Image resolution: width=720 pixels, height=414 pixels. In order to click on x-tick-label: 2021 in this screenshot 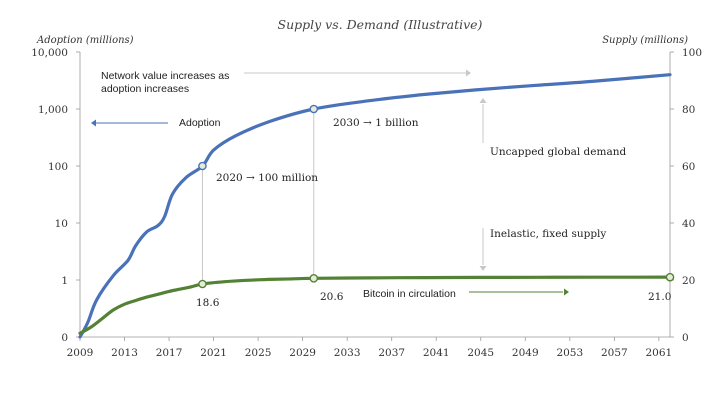, I will do `click(213, 353)`.